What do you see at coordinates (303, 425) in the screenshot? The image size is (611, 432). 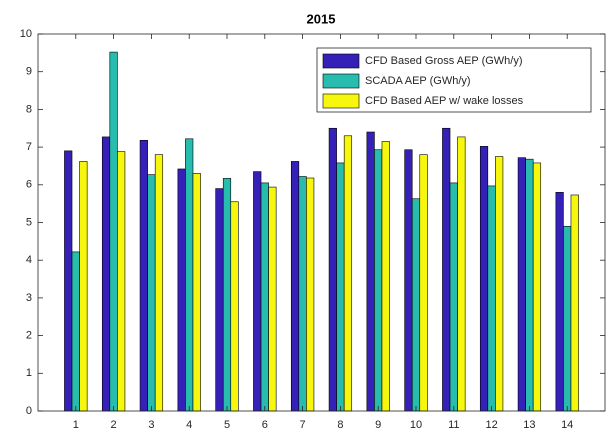 I see `x-tick-label: 7` at bounding box center [303, 425].